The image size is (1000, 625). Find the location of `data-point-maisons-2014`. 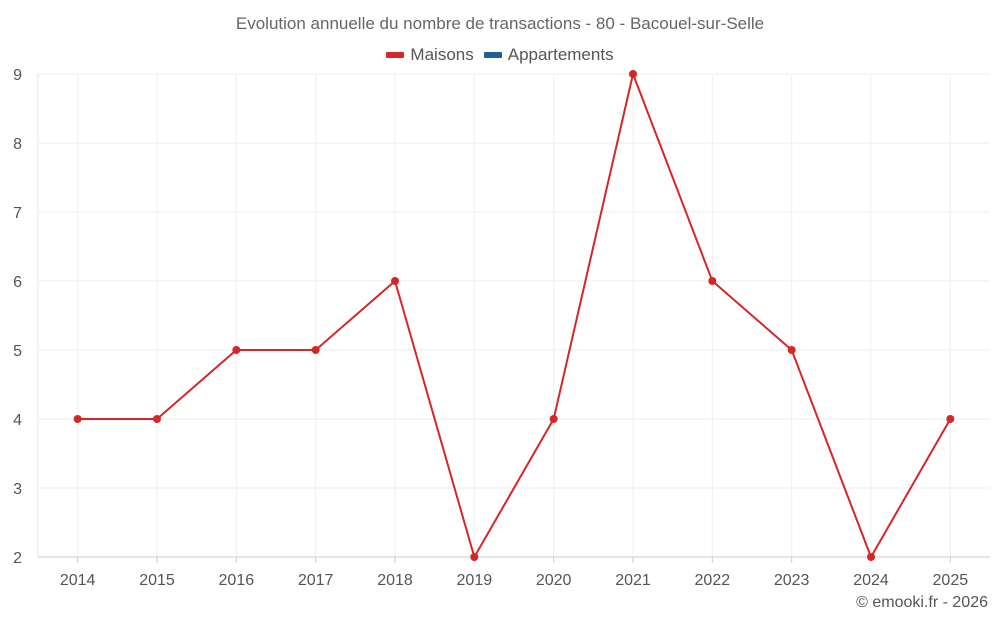

data-point-maisons-2014 is located at coordinates (77, 419).